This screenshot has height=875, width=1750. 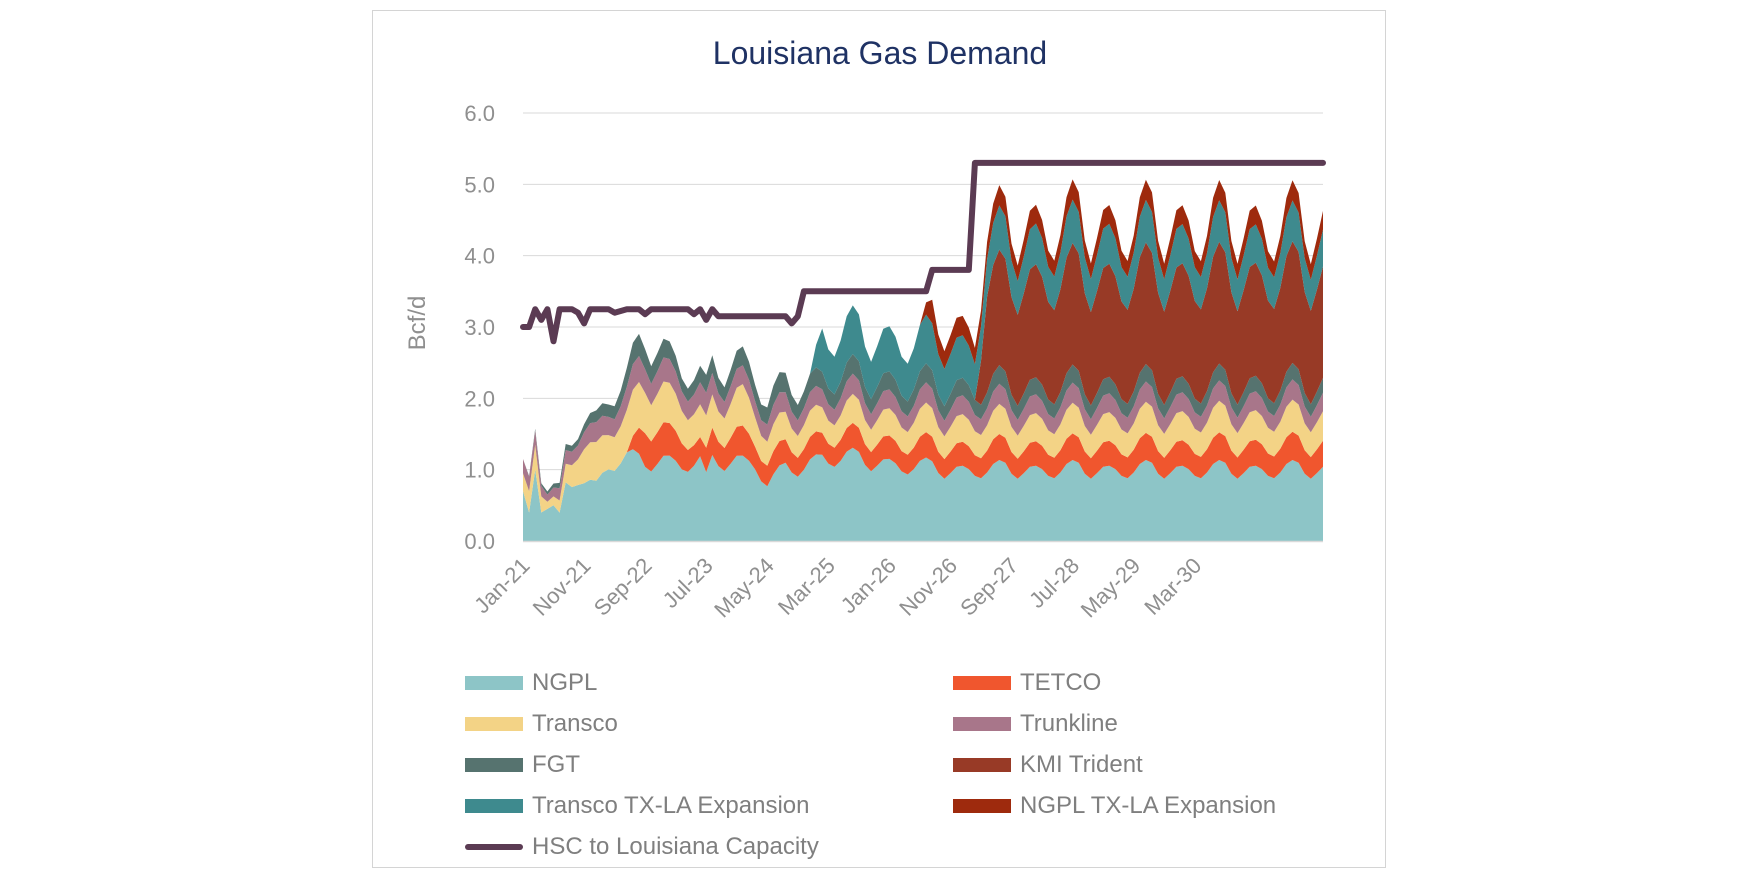 I want to click on chart-title: Louisiana Gas Demand, so click(x=880, y=53).